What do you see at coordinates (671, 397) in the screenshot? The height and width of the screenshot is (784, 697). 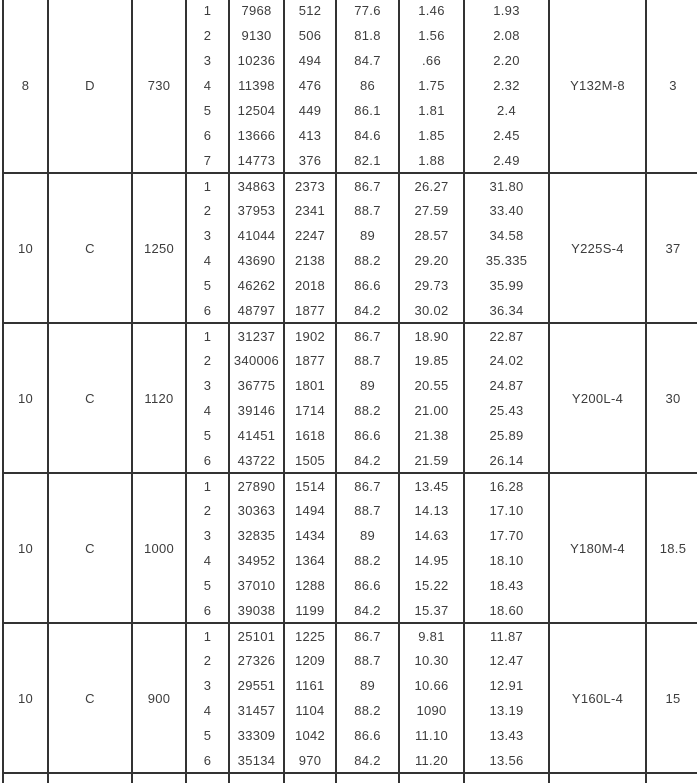 I see `cell-motor-power: 30` at bounding box center [671, 397].